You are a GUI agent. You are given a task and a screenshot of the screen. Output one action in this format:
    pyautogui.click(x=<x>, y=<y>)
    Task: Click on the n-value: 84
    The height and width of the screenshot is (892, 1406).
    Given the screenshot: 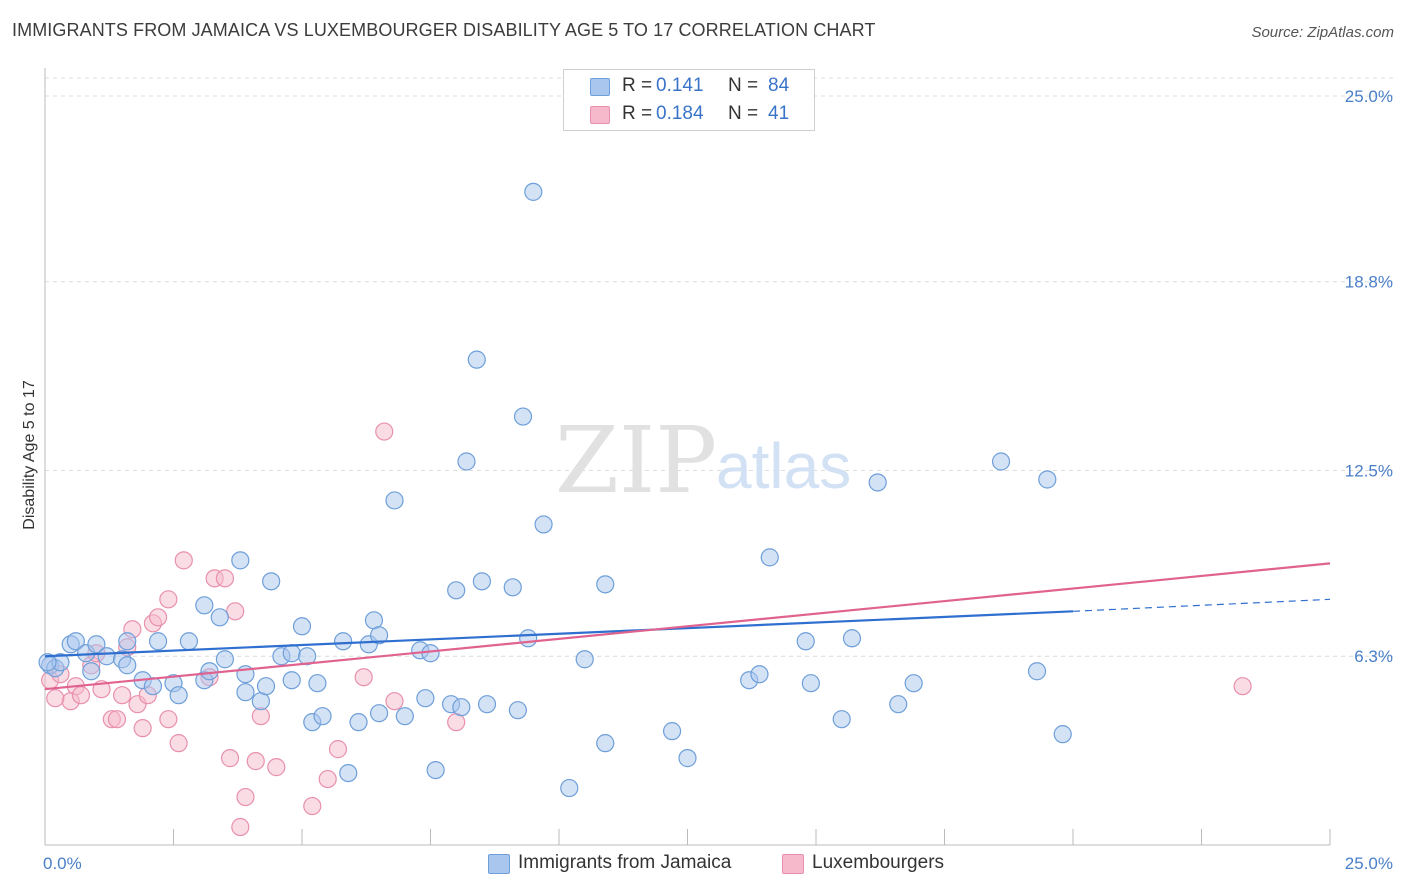 What is the action you would take?
    pyautogui.click(x=779, y=85)
    